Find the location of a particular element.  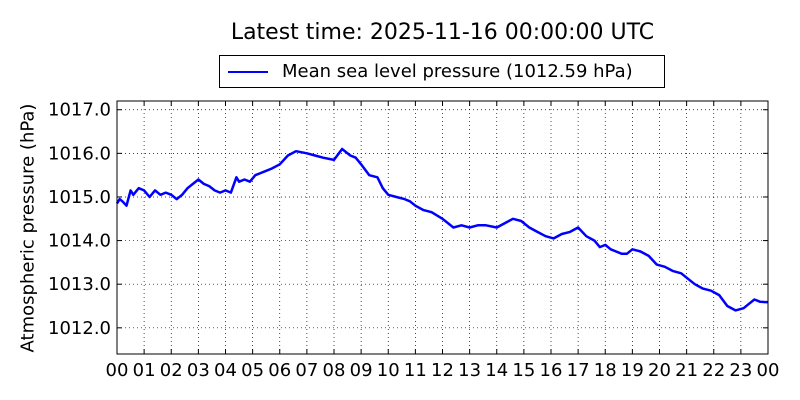

x-tick-label: 06 is located at coordinates (279, 370).